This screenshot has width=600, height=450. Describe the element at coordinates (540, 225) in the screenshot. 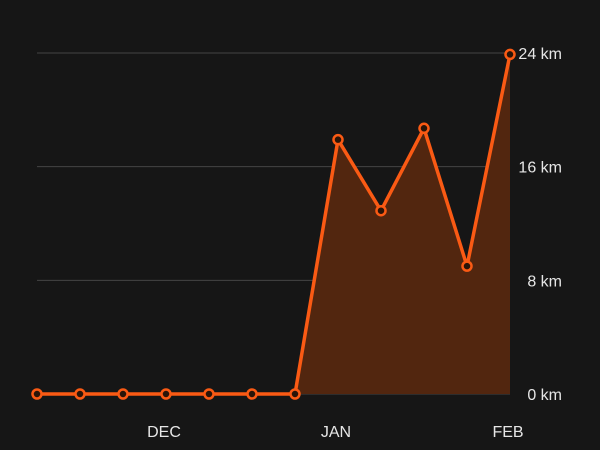

I see `y-axis-labels: 0 km 8 km 16 km 24 km` at that location.